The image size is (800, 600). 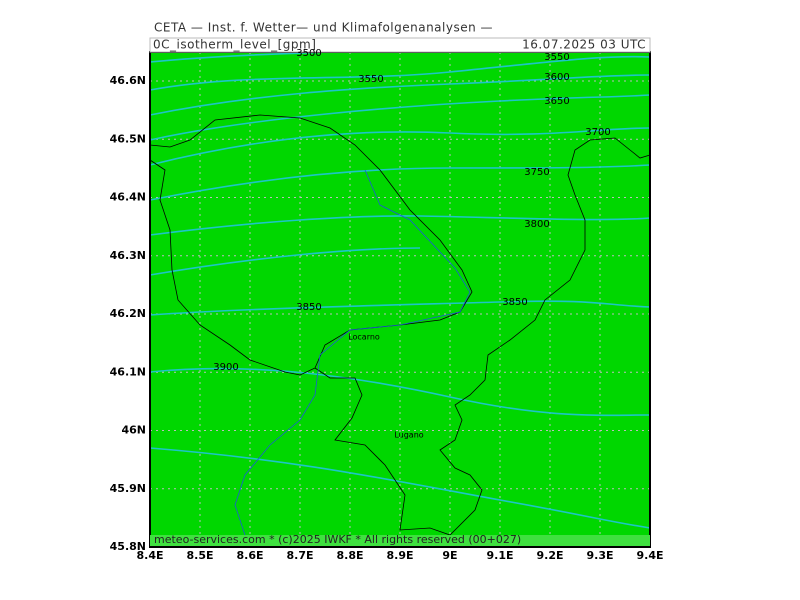 What do you see at coordinates (128, 488) in the screenshot?
I see `y-tick-label: 45.9N` at bounding box center [128, 488].